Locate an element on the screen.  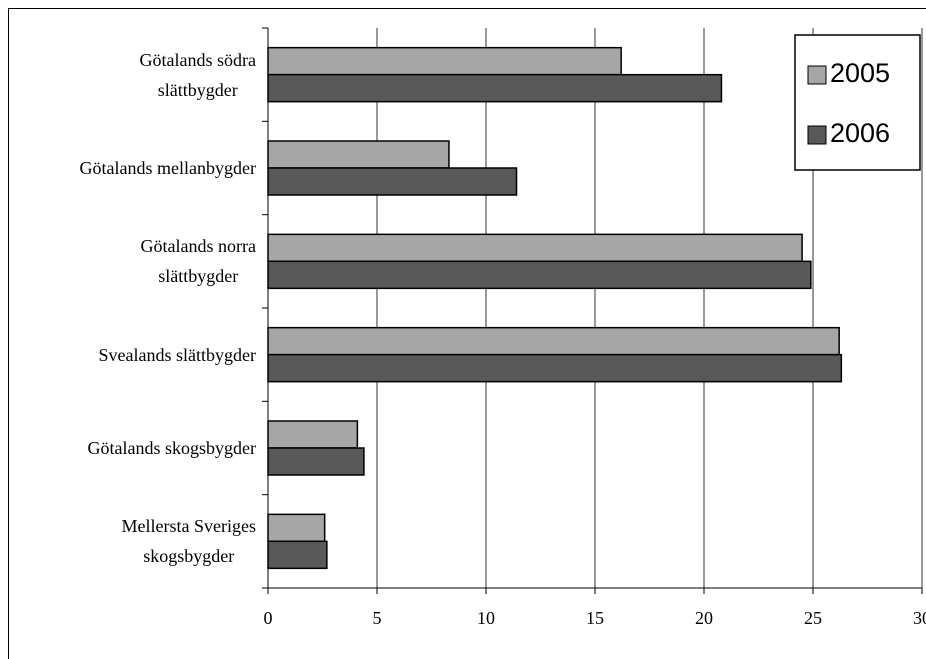
y-tick-label: Svealands slättbygder is located at coordinates (177, 354).